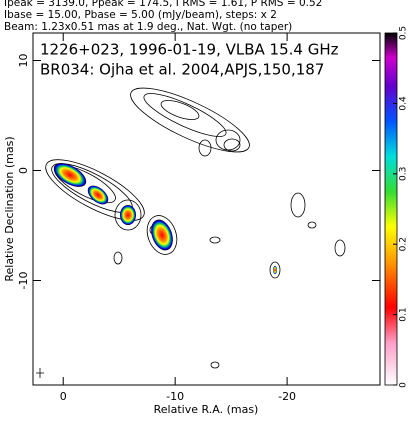 Image resolution: width=409 pixels, height=424 pixels. I want to click on x-axis-label: Relative R.A. (mas), so click(206, 409).